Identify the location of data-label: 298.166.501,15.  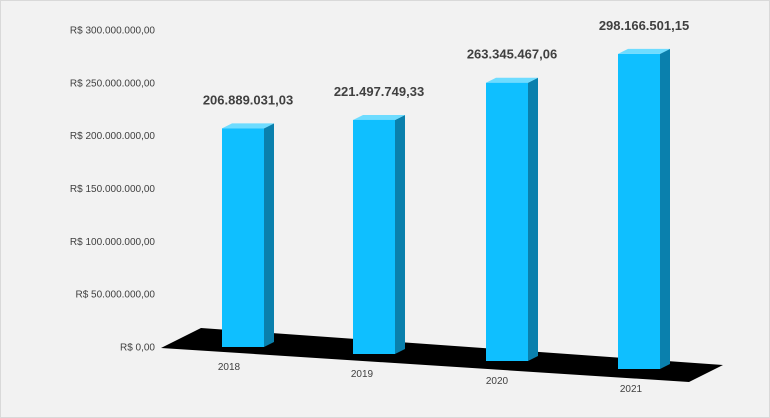
(644, 25).